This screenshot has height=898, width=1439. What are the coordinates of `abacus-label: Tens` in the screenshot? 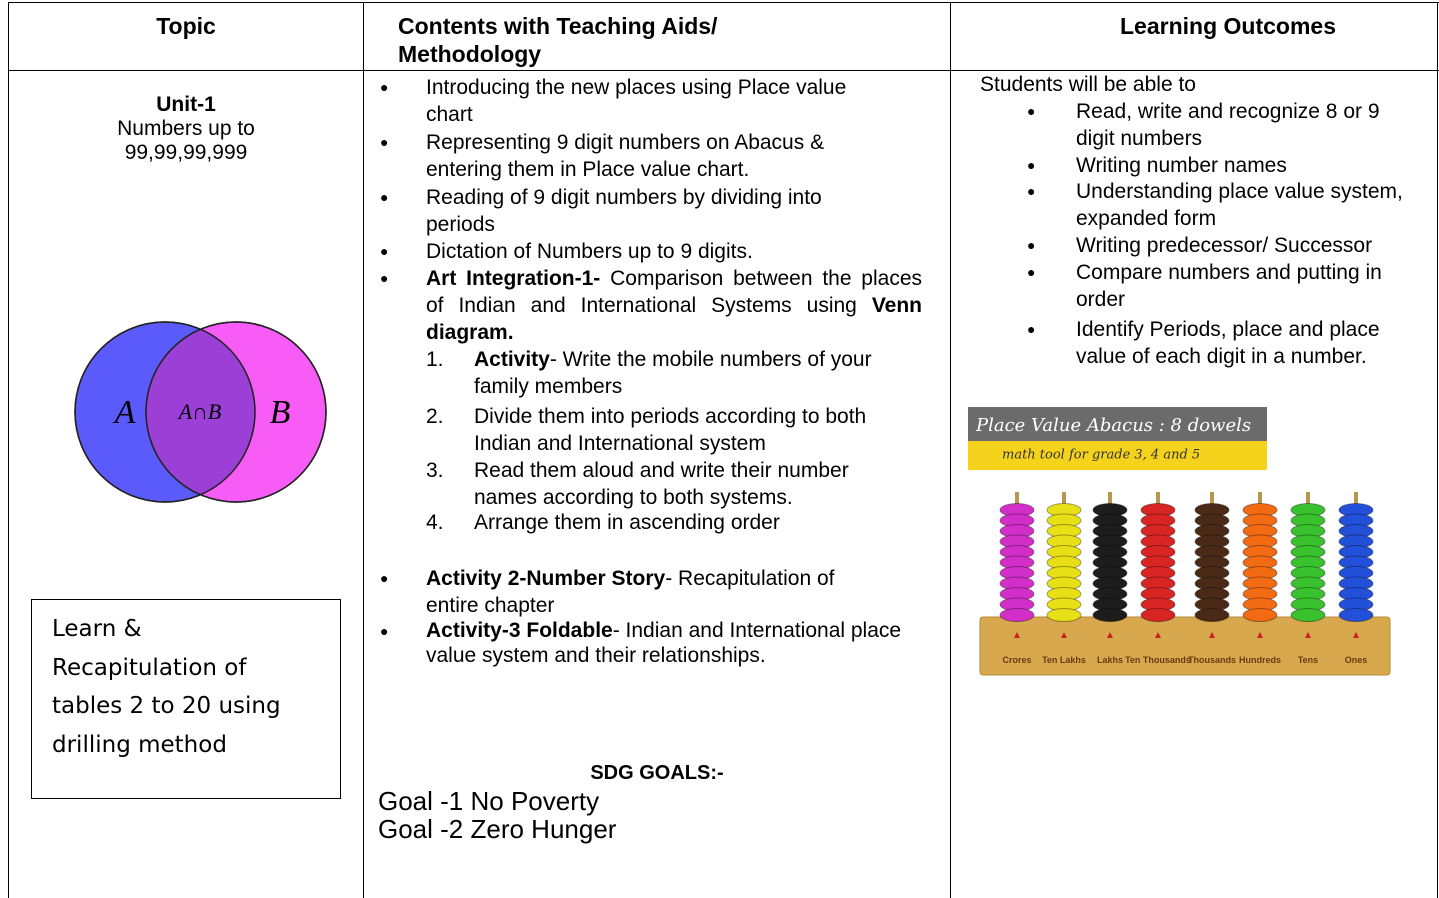 It's located at (1308, 660).